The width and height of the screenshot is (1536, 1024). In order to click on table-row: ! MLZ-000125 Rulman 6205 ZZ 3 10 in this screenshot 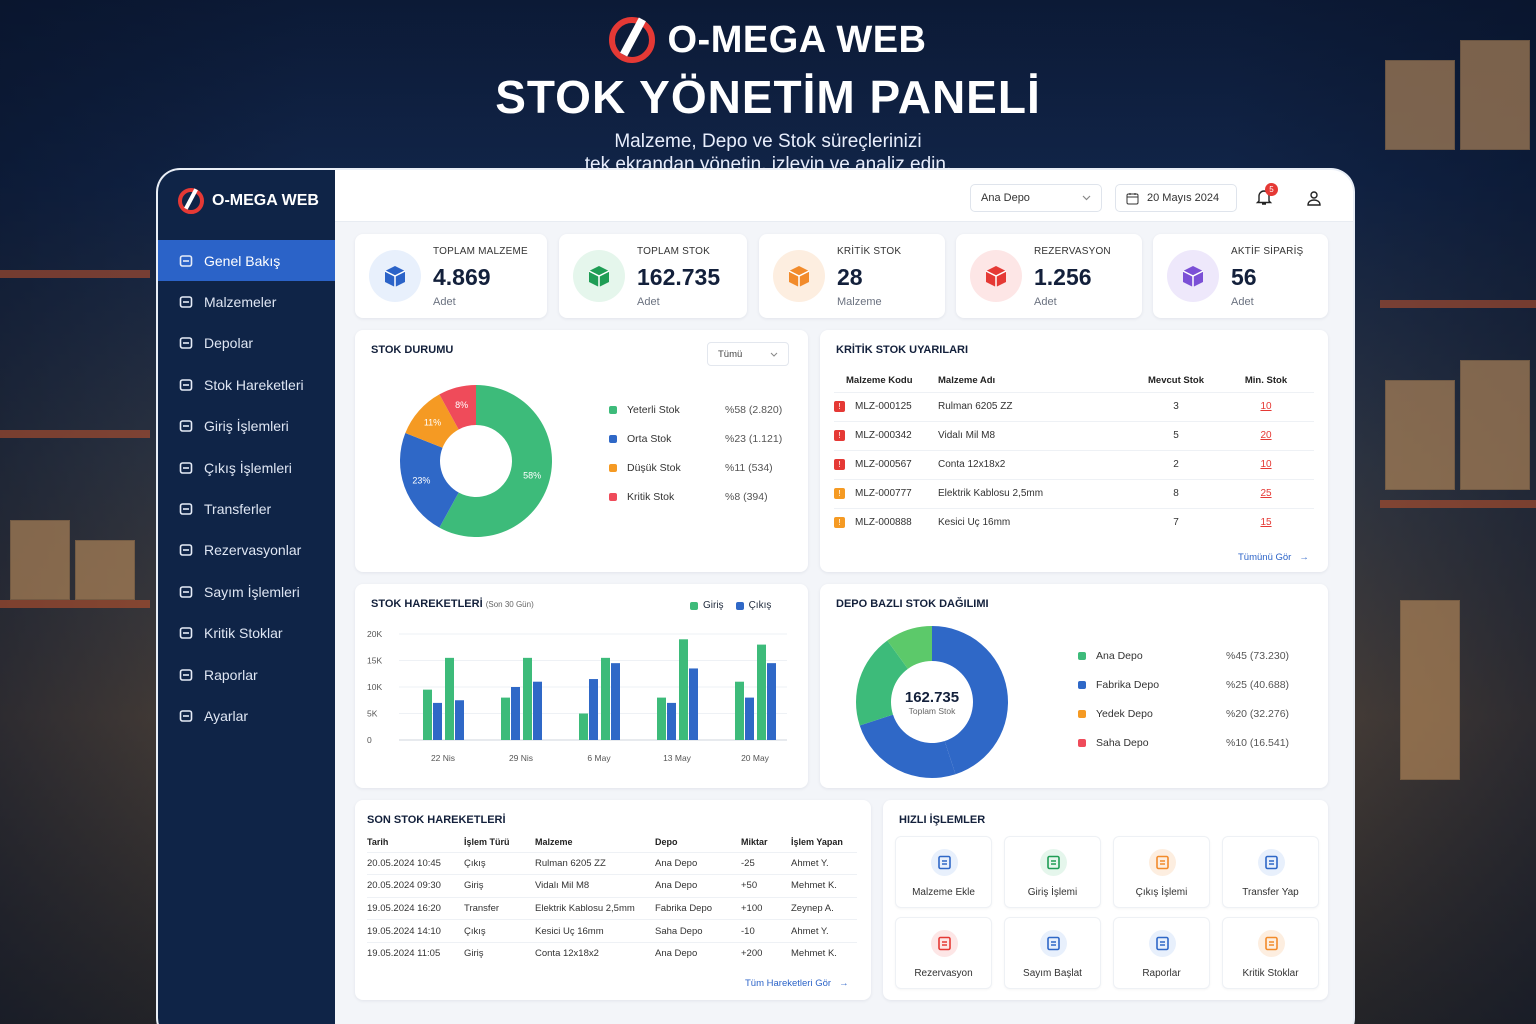, I will do `click(1074, 406)`.